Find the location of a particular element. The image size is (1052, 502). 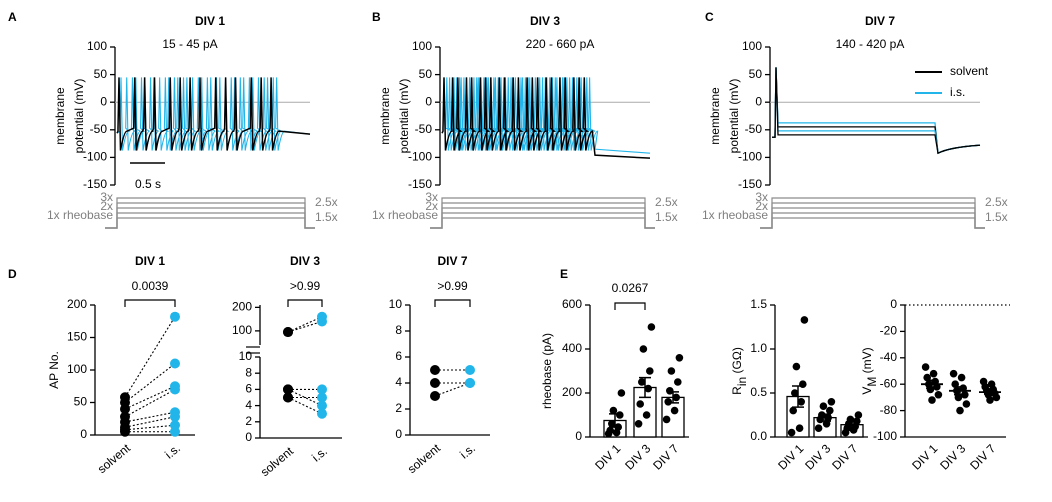

y-axis-label-line: potential (mV) is located at coordinates (404, 116).